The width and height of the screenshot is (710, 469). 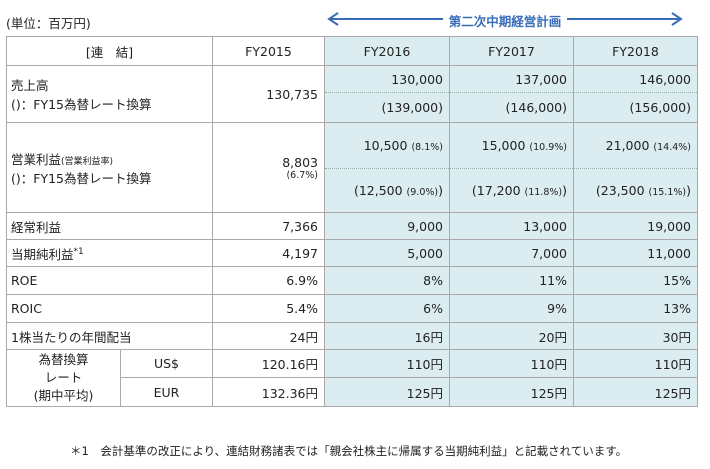 I want to click on row-fy2016: 6%, so click(x=387, y=308).